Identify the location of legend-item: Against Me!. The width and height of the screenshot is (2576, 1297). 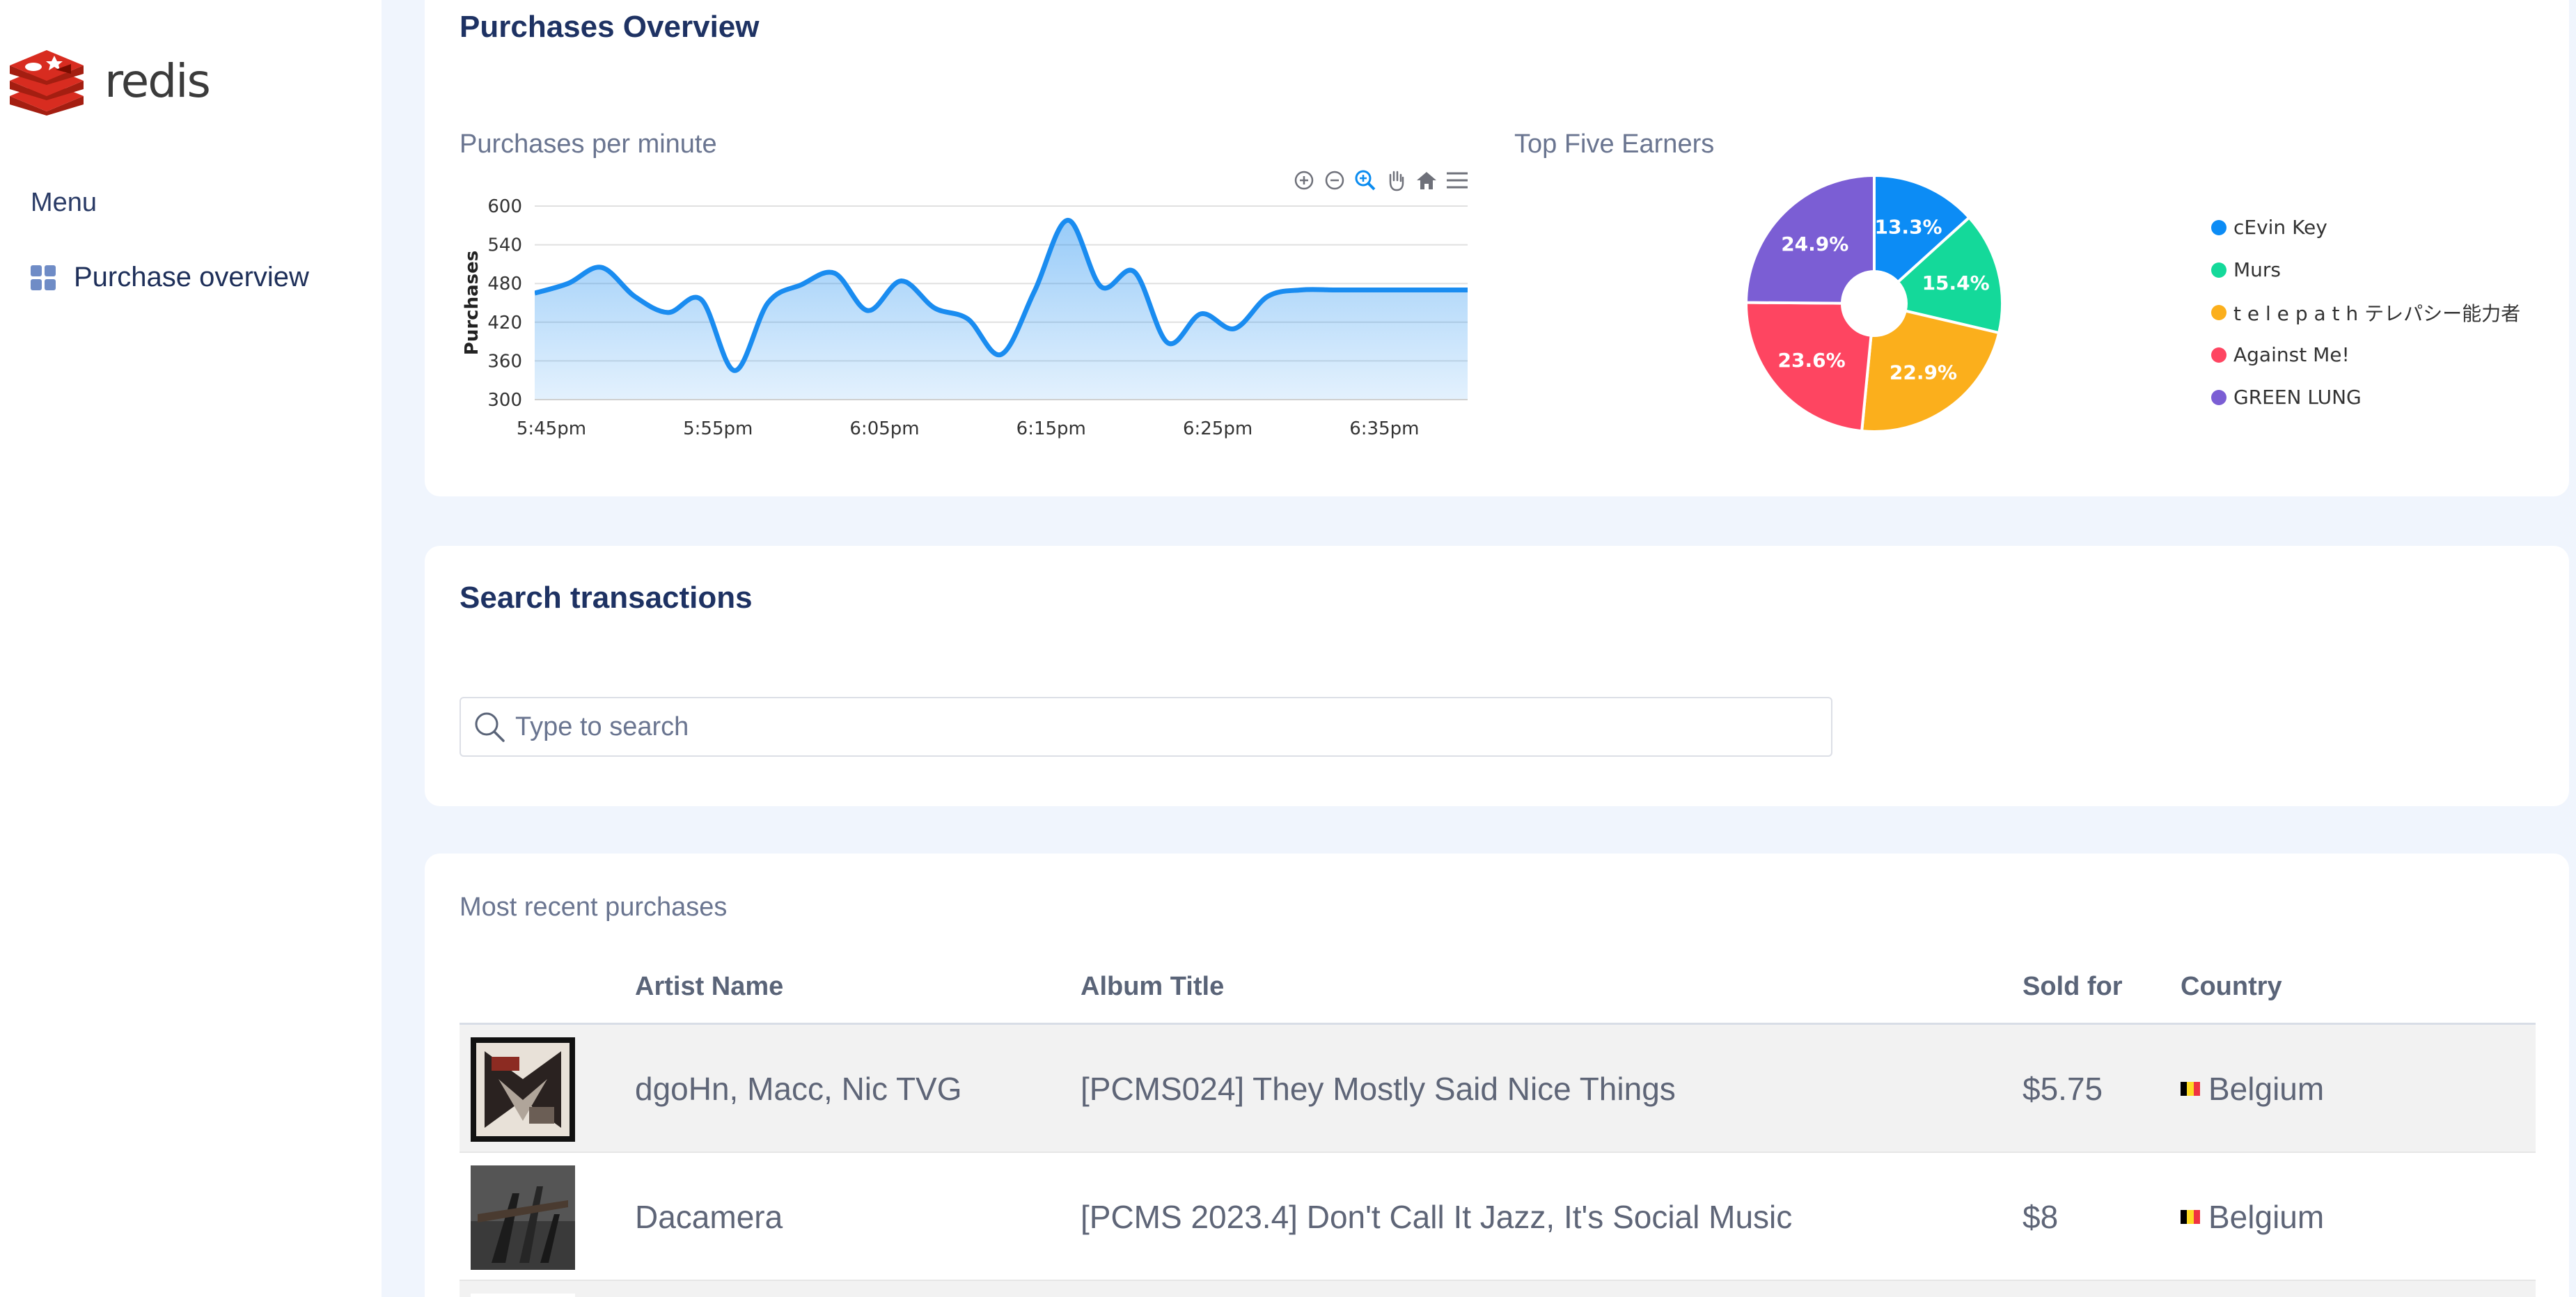
(2365, 354).